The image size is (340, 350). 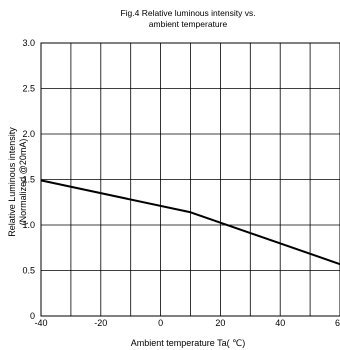 What do you see at coordinates (12, 182) in the screenshot?
I see `y-axis-label-line-1: Relative Luminous intensity` at bounding box center [12, 182].